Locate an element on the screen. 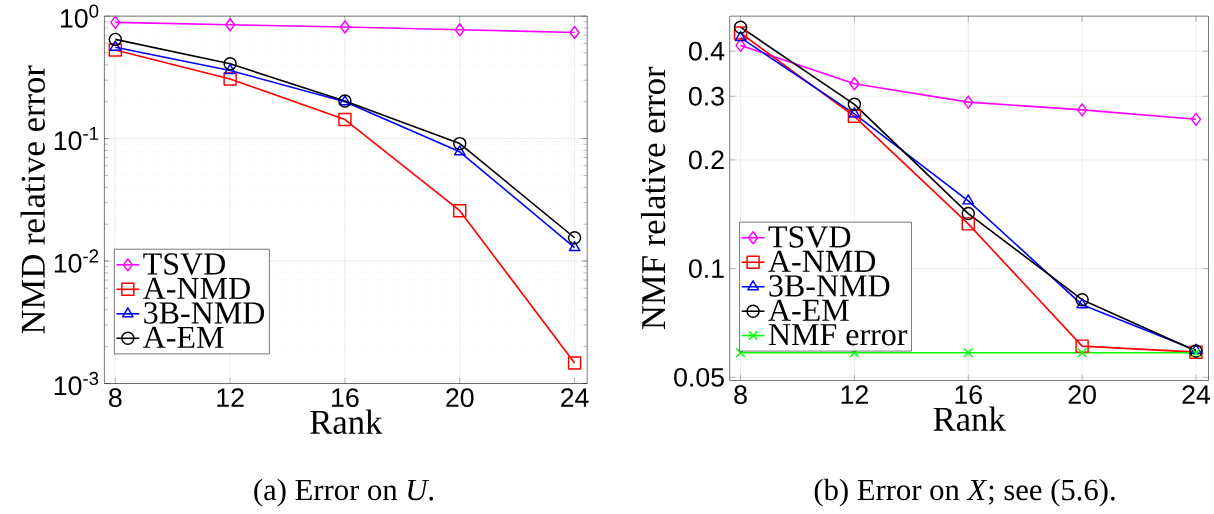  y-tick-label: 0.4 is located at coordinates (706, 51).